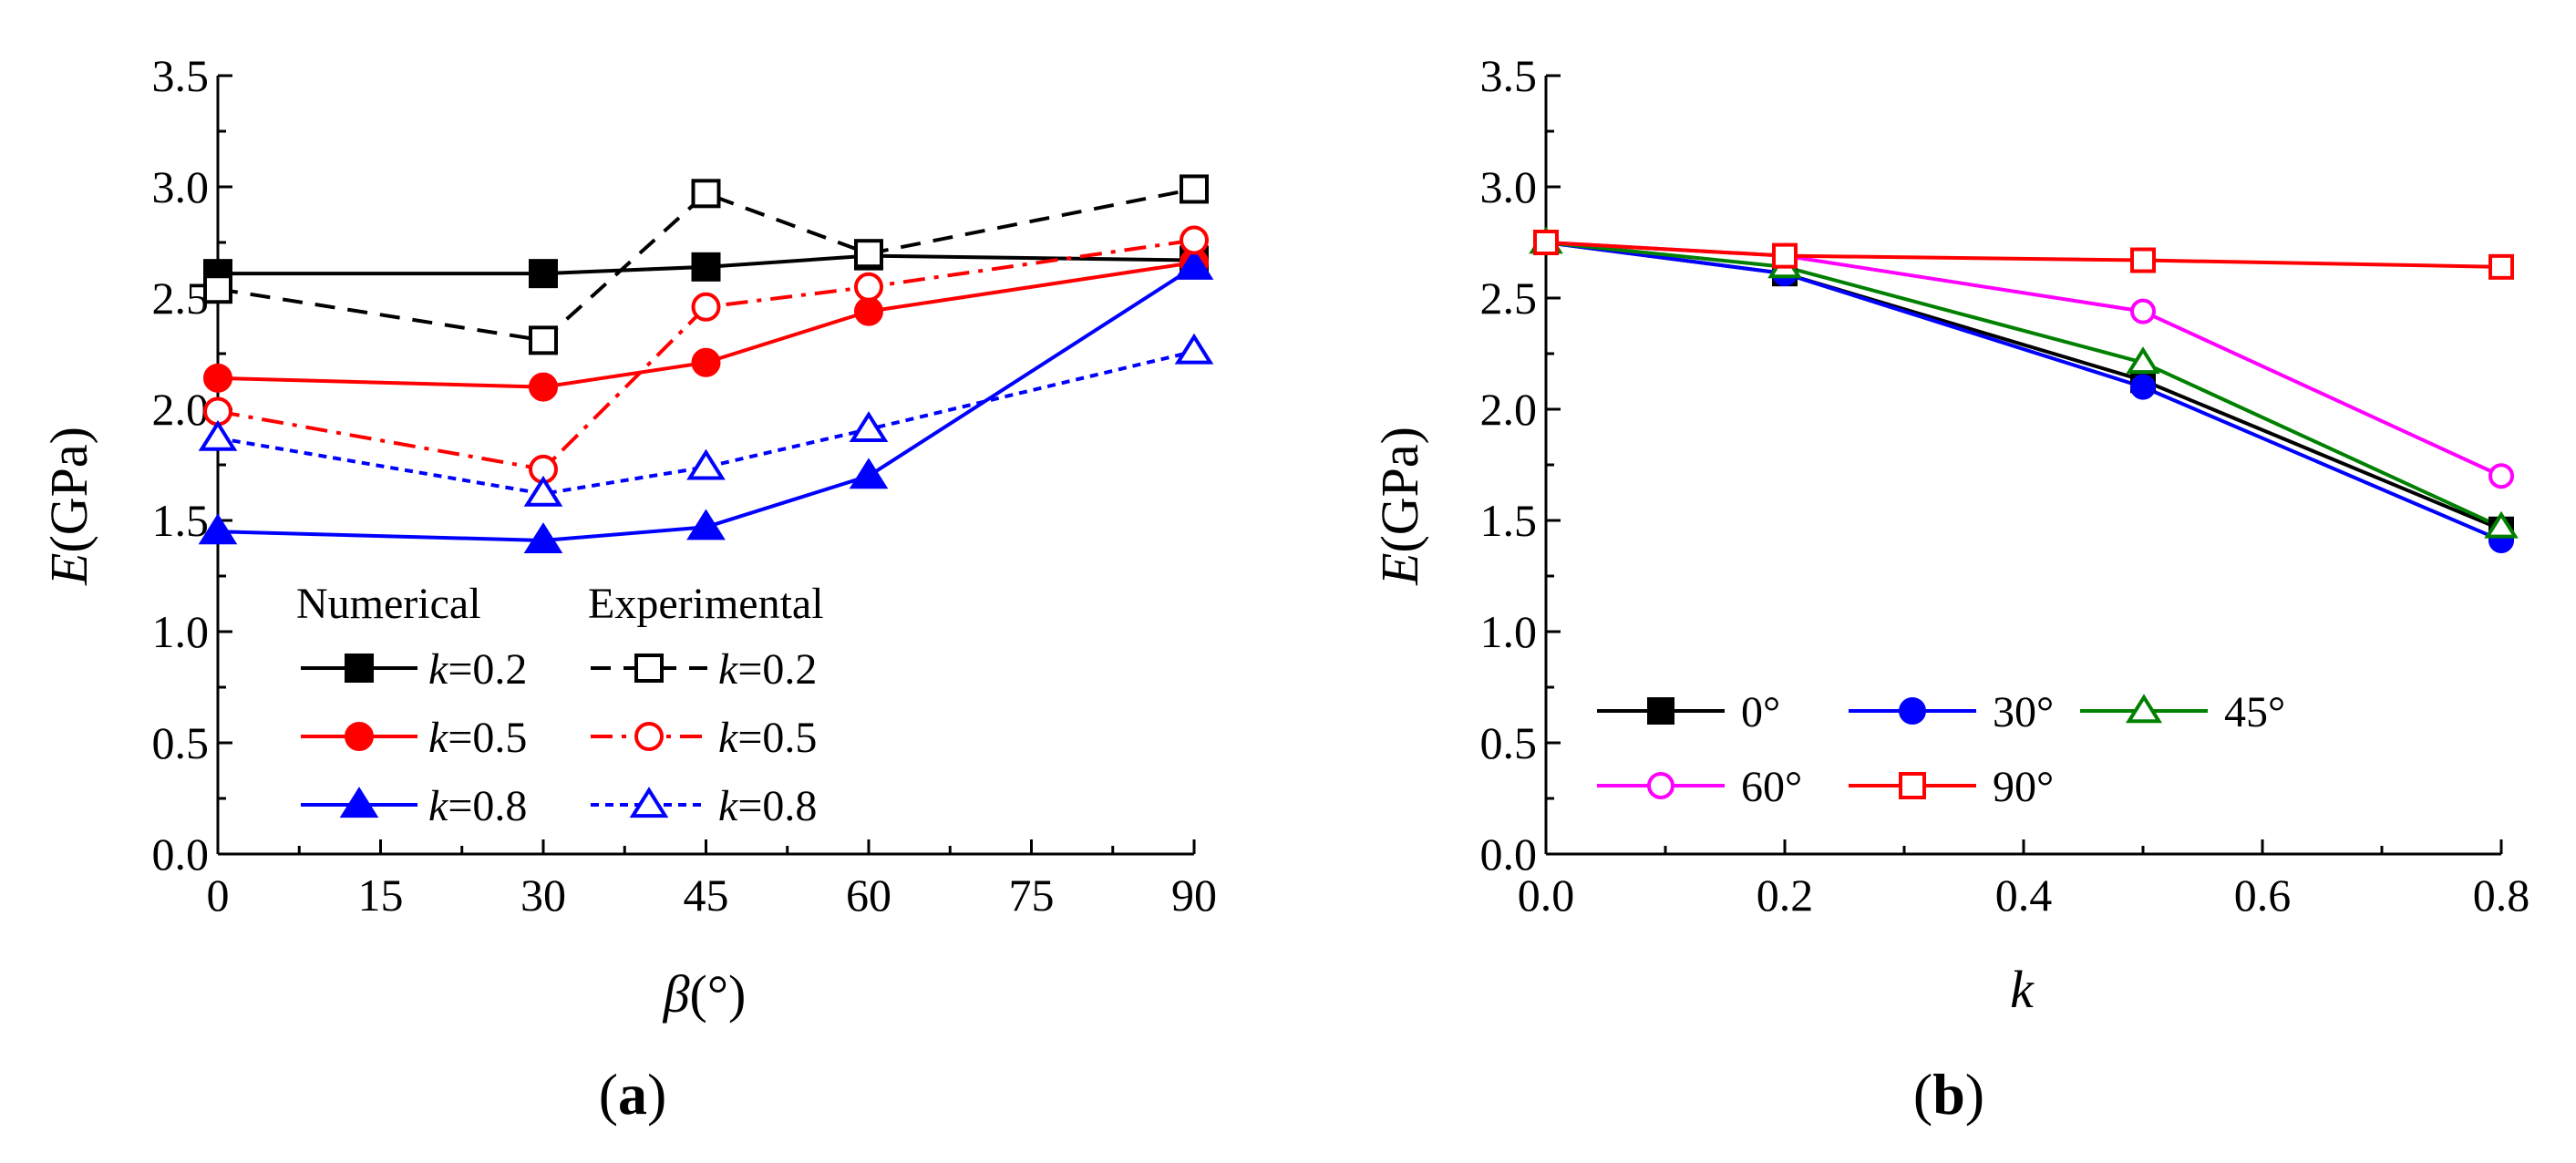 The image size is (2576, 1163). Describe the element at coordinates (1760, 712) in the screenshot. I see `panel-b-legend-label: 0°` at that location.